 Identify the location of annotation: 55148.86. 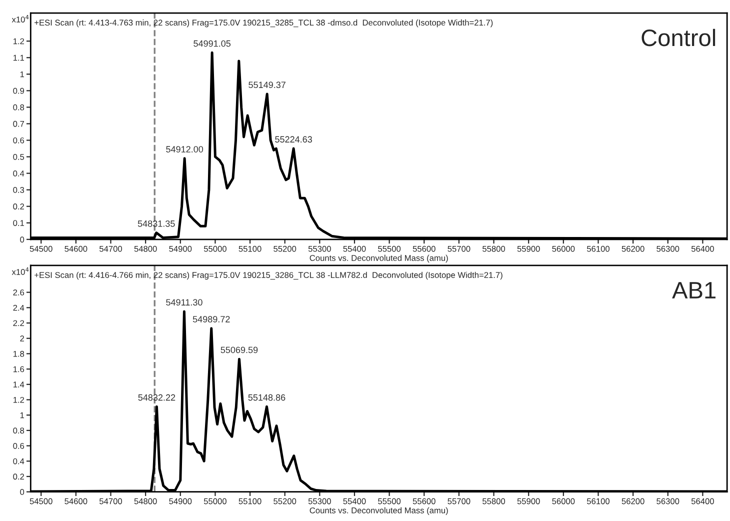
(267, 397).